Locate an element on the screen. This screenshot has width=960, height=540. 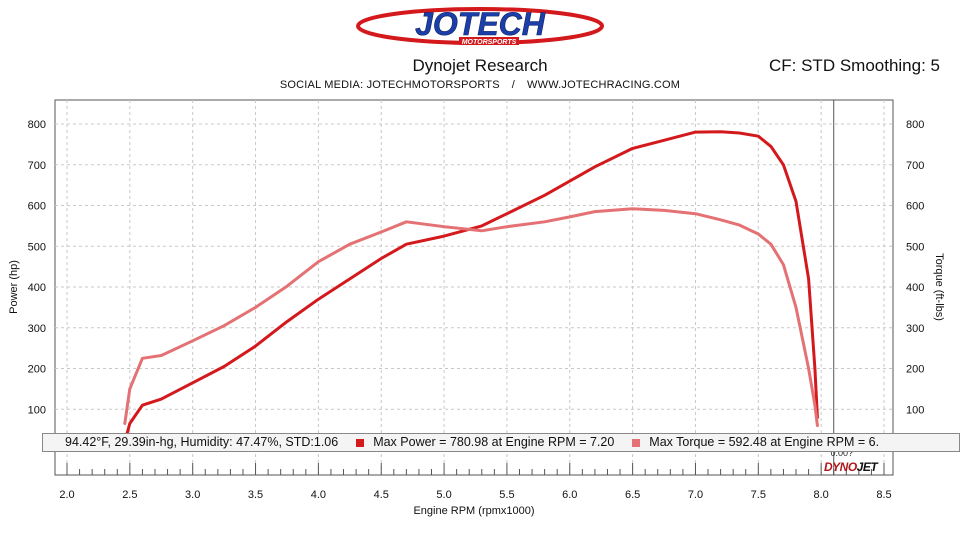
y-axis-label-left: Power (hp) is located at coordinates (14, 287).